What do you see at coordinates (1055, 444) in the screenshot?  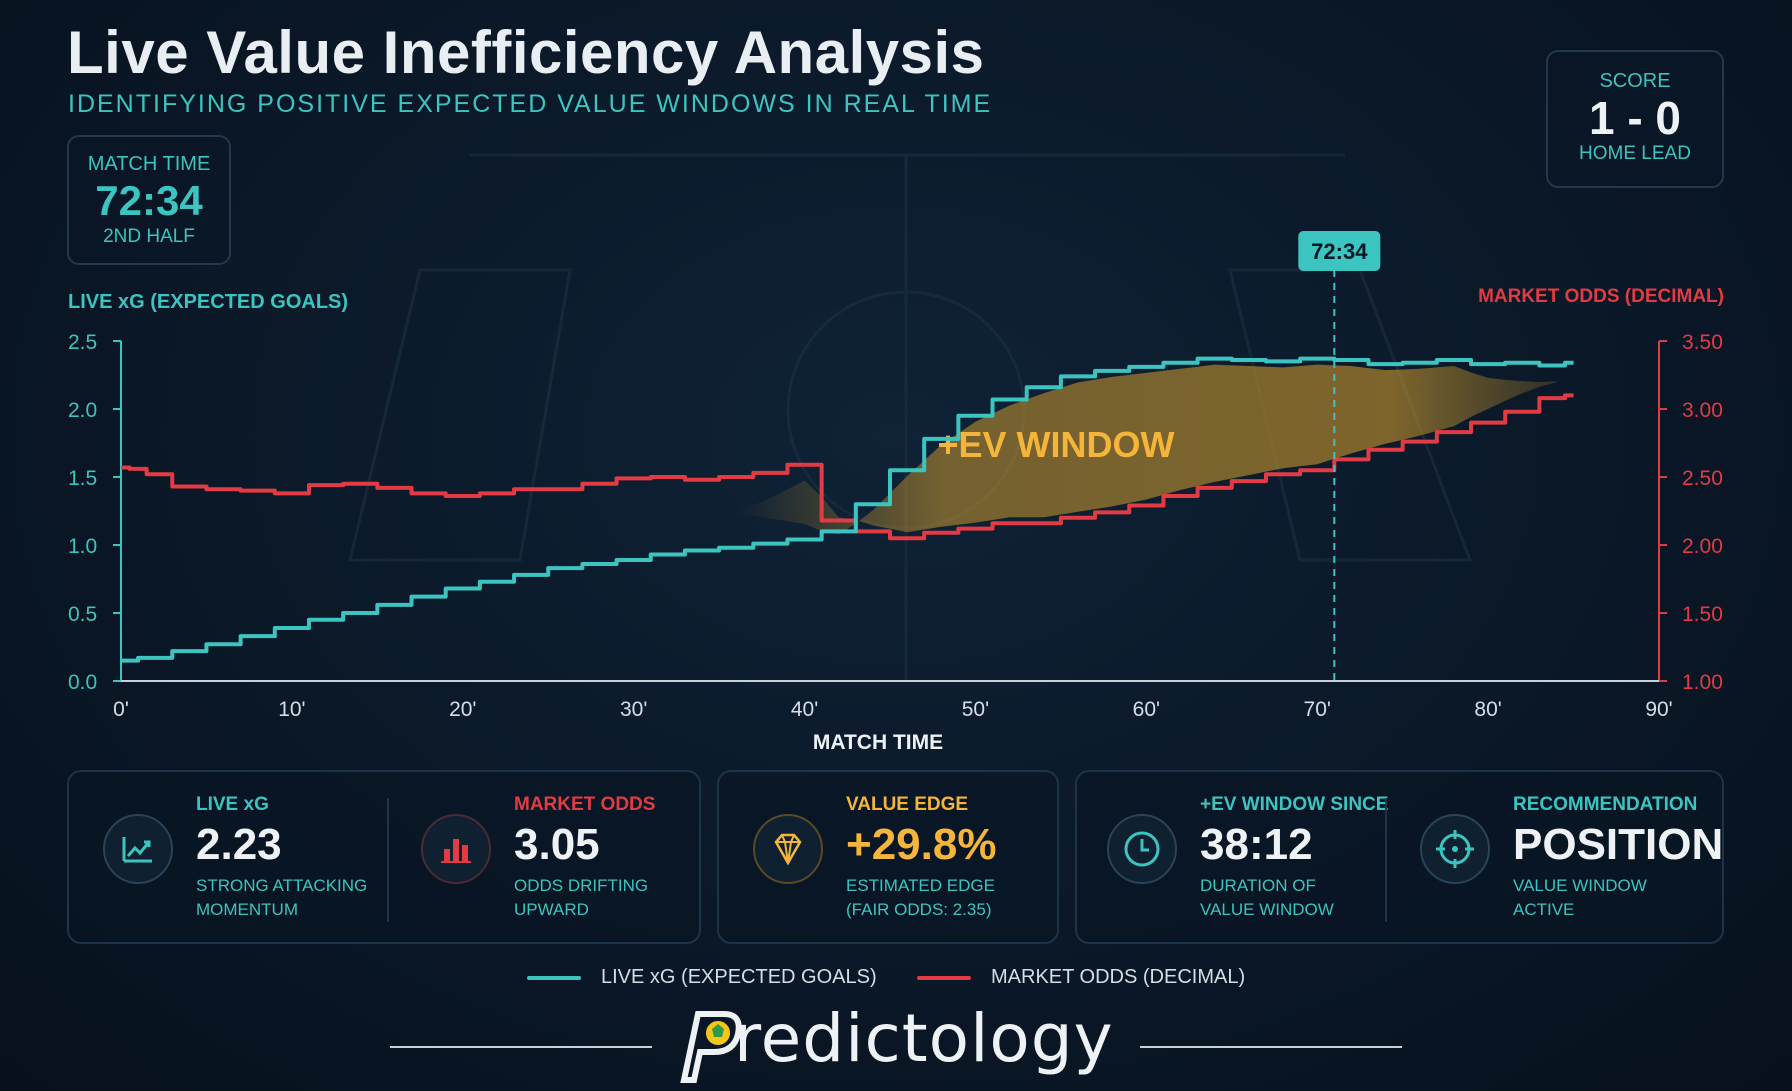 I see `ev-window-label: +EV WINDOW` at bounding box center [1055, 444].